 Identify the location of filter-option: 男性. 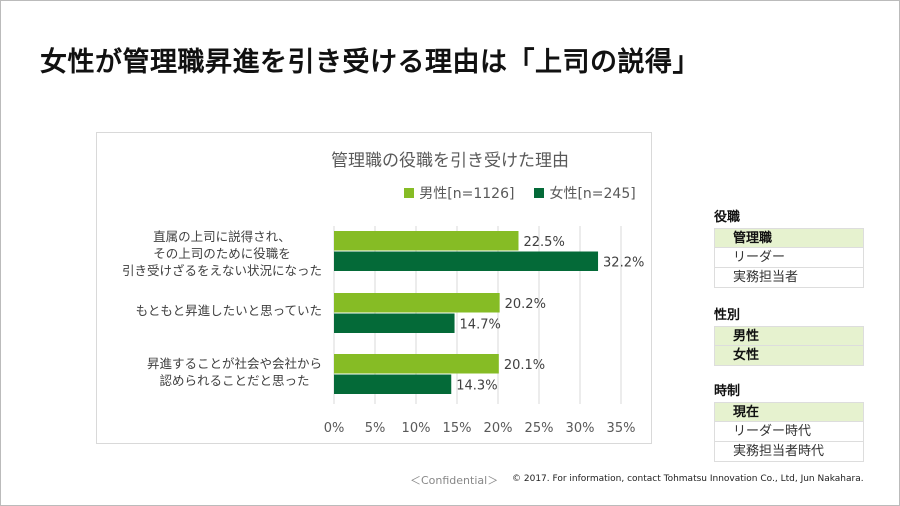
(789, 336).